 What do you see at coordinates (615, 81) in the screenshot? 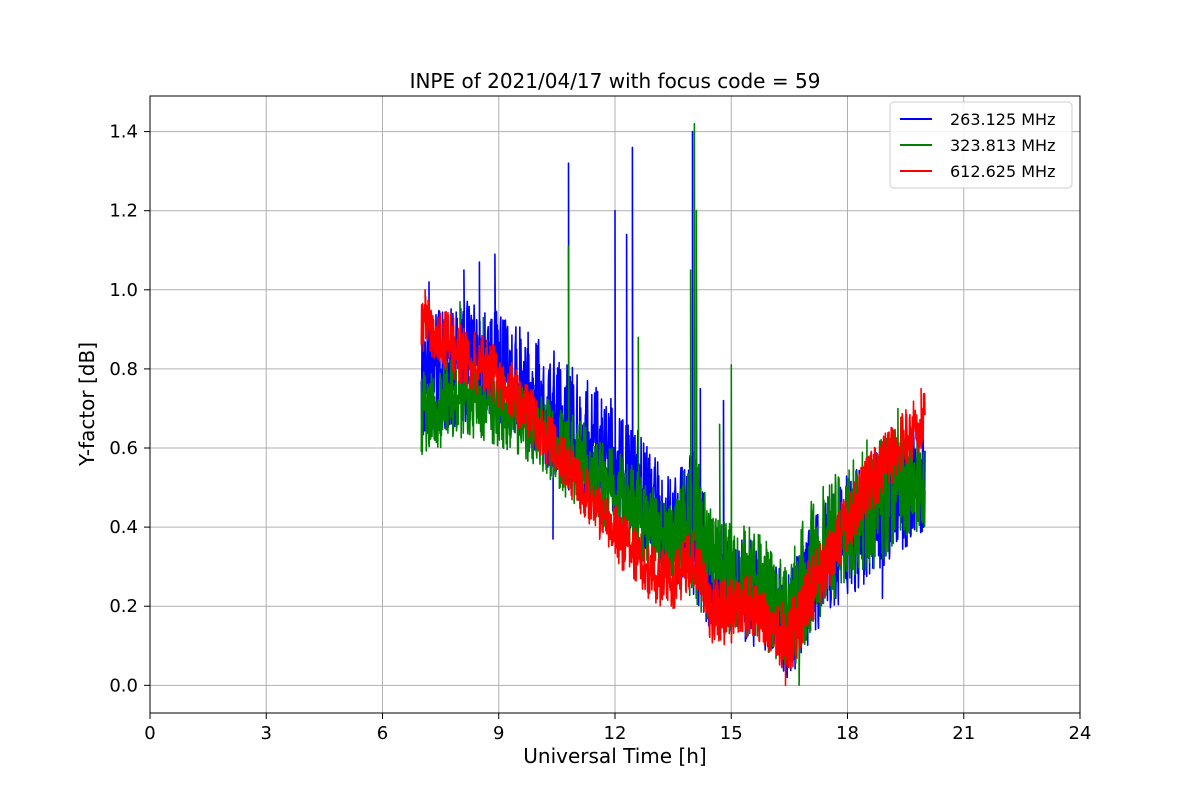
I see `chart-title: INPE of 2021/04/17 with focus code = 59` at bounding box center [615, 81].